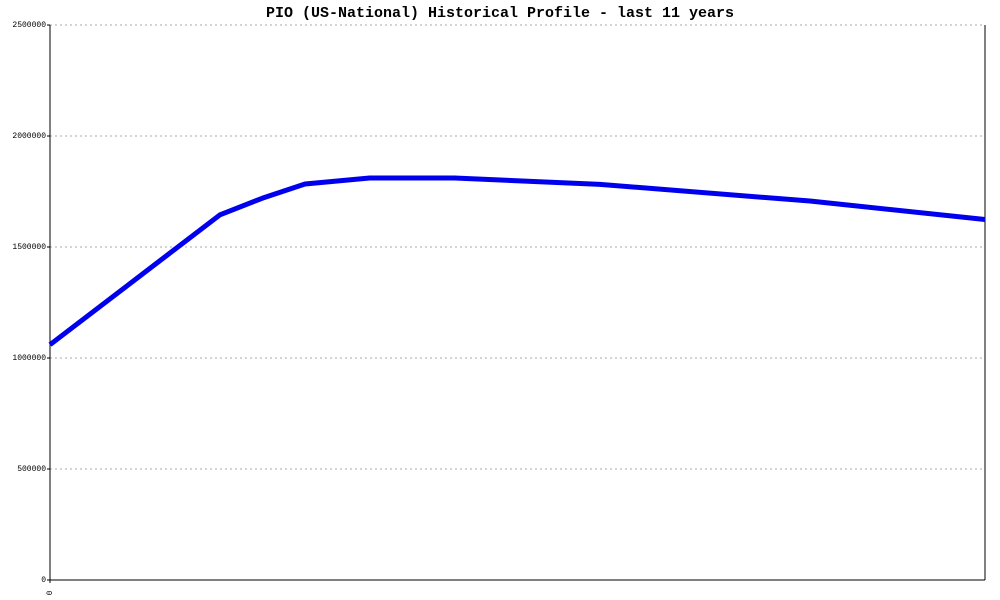  I want to click on y-tick-label: 1000000, so click(29, 358).